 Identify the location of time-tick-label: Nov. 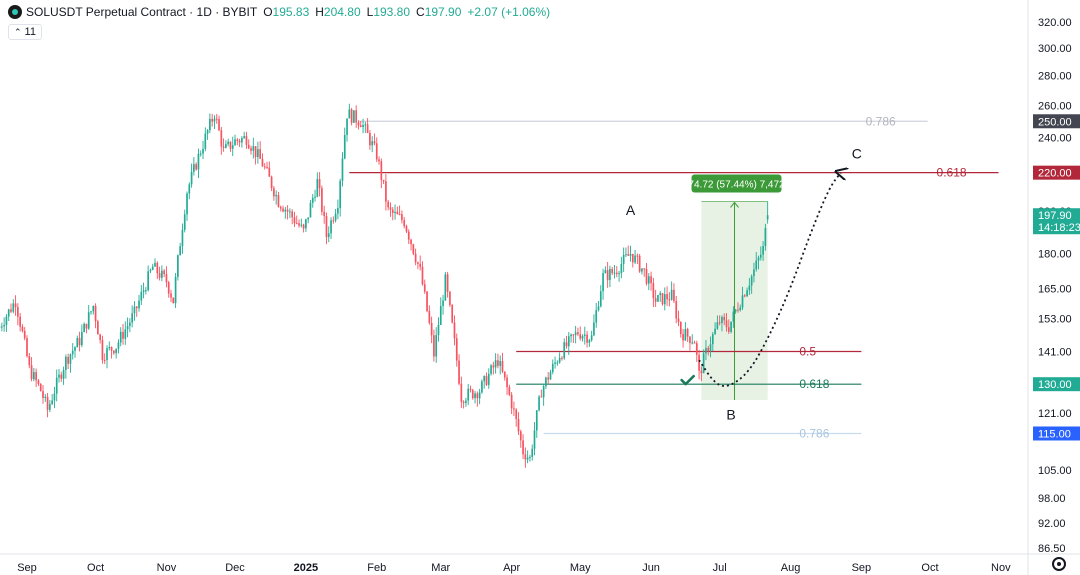
(1001, 568).